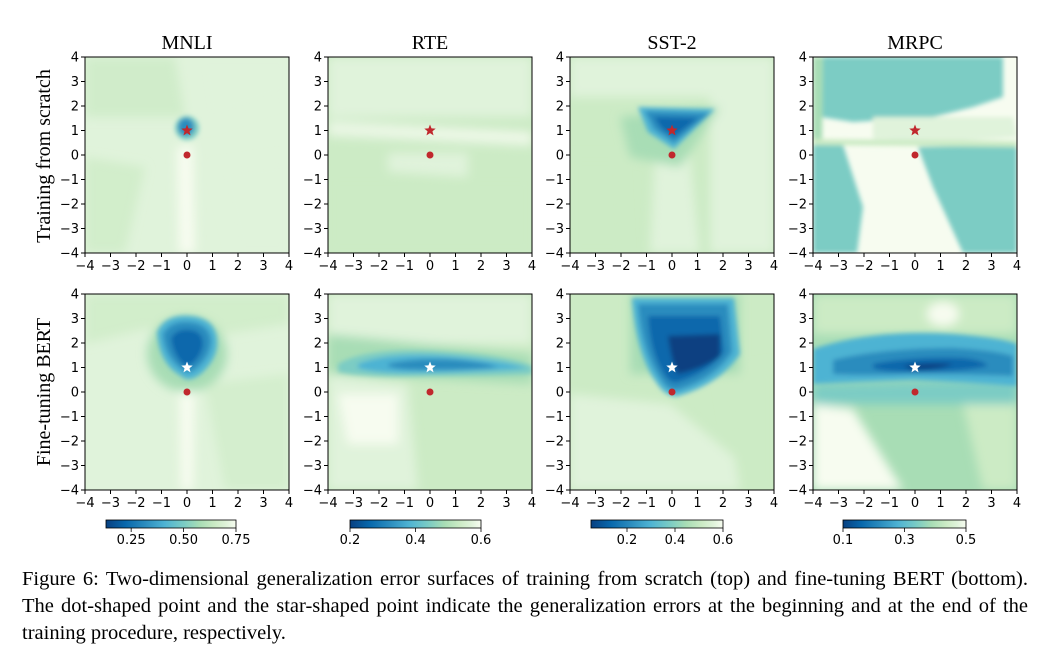  What do you see at coordinates (60, 579) in the screenshot?
I see `caption-label: Figure 6:` at bounding box center [60, 579].